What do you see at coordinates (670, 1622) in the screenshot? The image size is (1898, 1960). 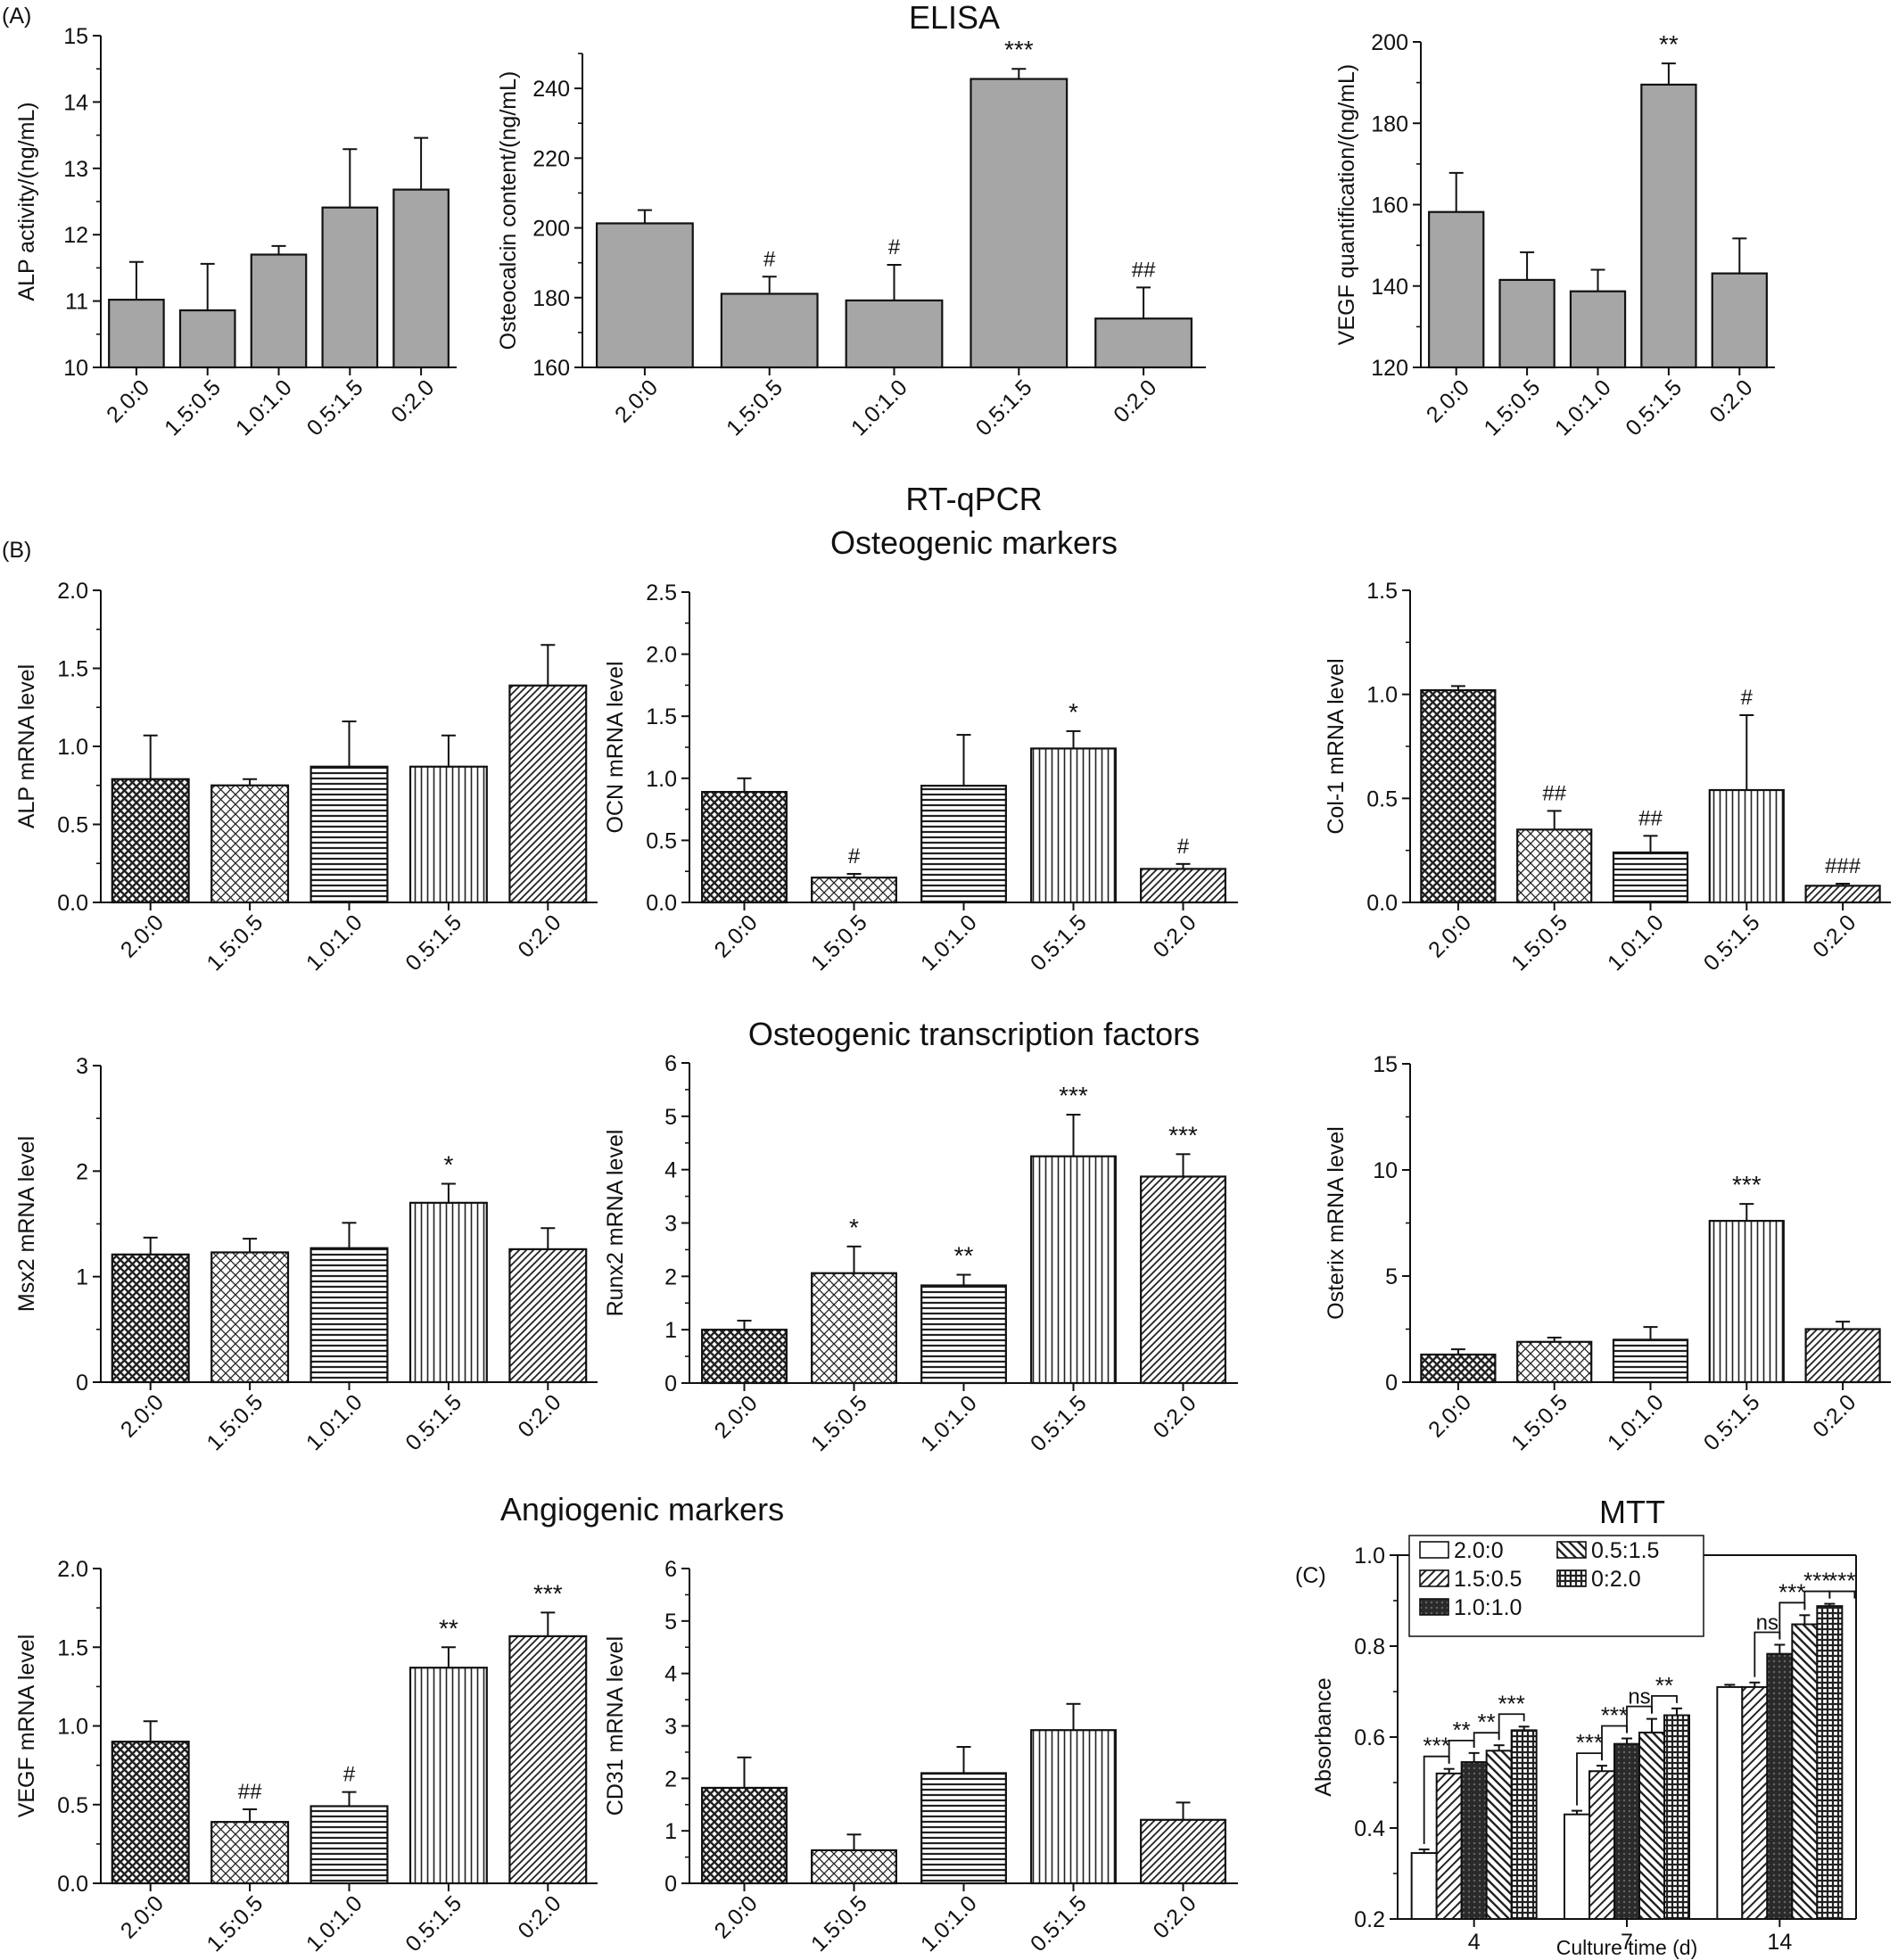 I see `y-tick-label: 5` at bounding box center [670, 1622].